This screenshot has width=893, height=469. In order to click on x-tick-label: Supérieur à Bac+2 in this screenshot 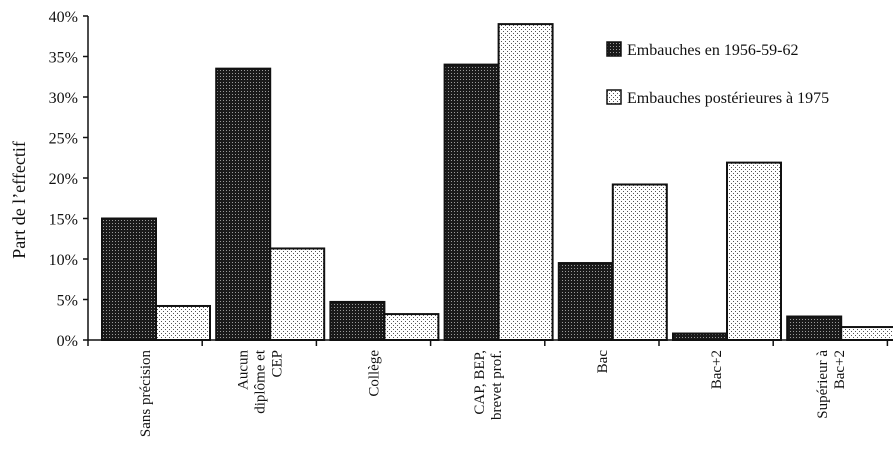, I will do `click(831, 384)`.